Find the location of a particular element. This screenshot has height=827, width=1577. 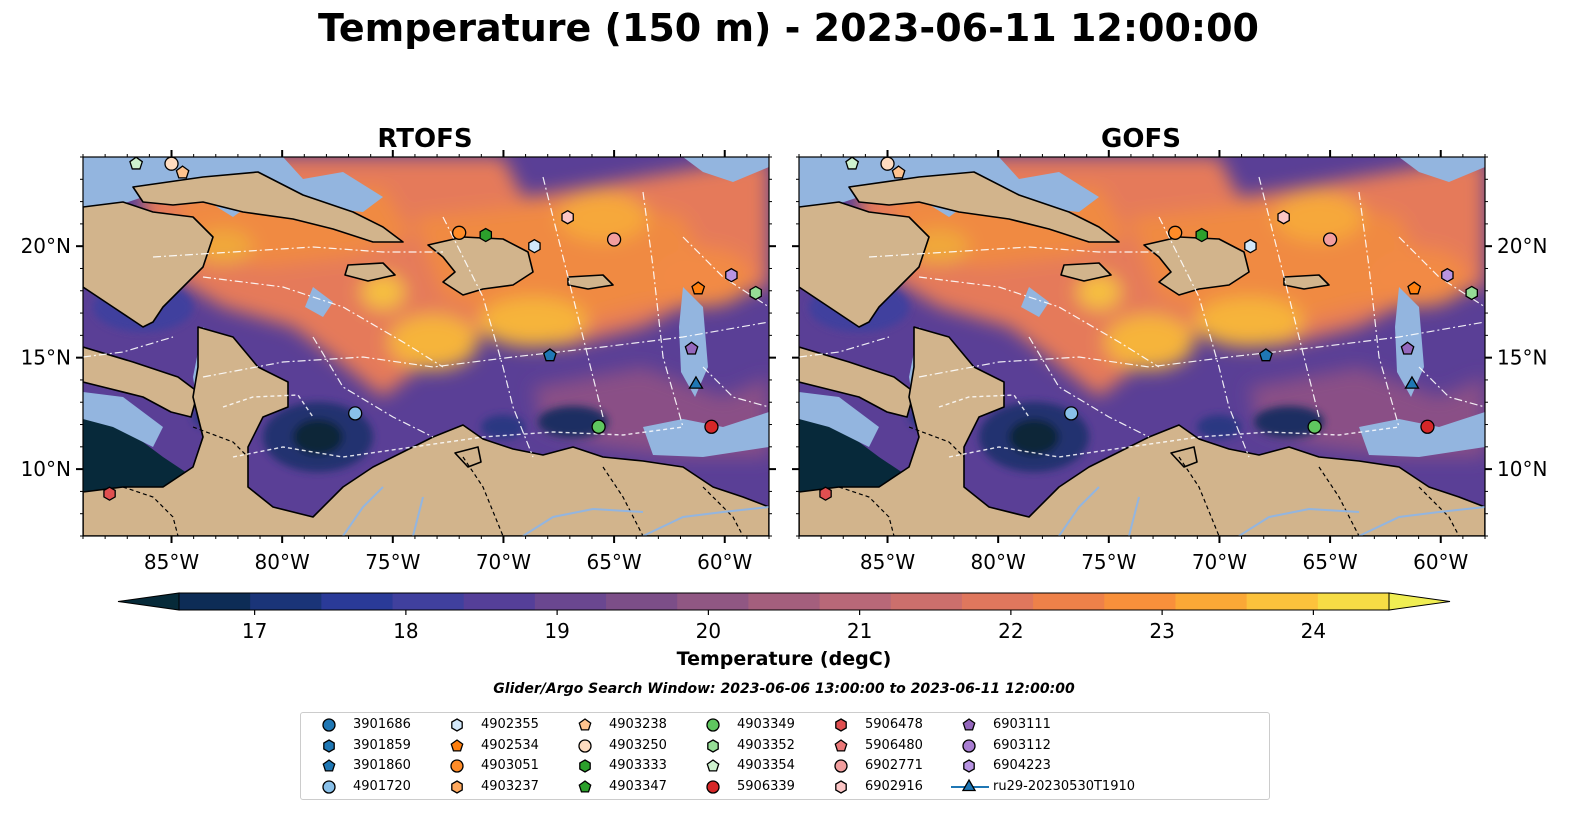

legend-label: 6903111 is located at coordinates (1022, 724).